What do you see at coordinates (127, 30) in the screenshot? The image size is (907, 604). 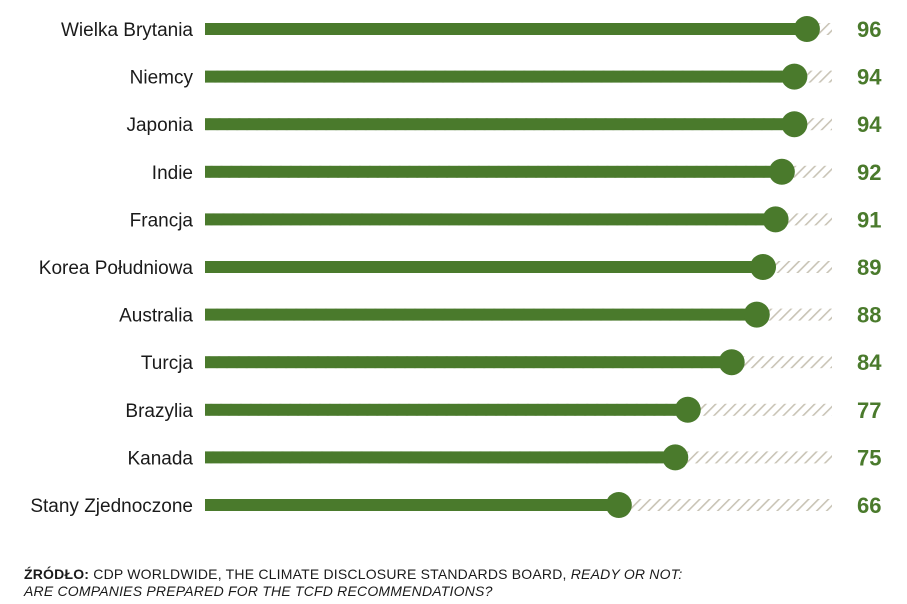 I see `category-label: Wielka Brytania` at bounding box center [127, 30].